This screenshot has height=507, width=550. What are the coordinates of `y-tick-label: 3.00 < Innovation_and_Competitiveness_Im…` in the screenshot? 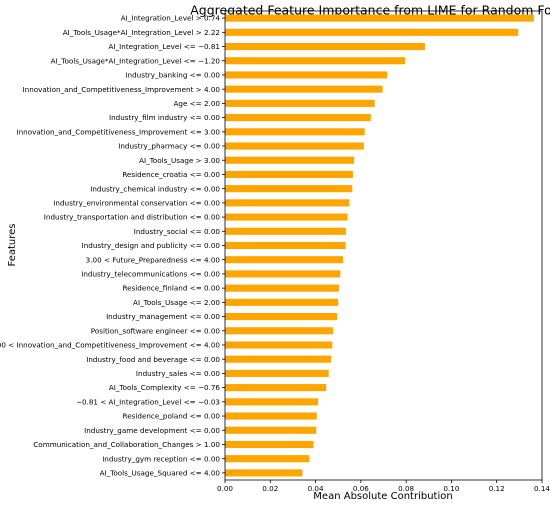 It's located at (110, 345).